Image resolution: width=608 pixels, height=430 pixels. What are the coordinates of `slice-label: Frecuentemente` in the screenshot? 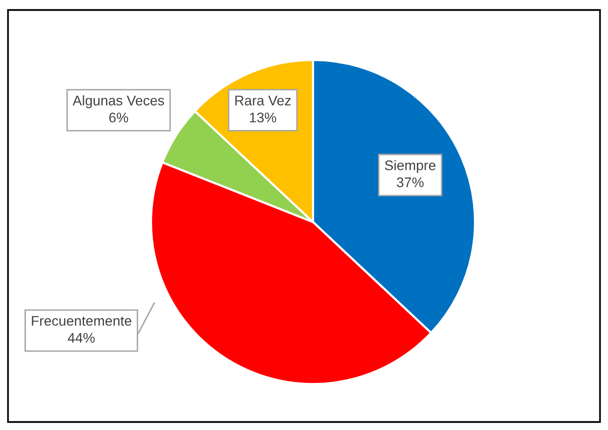 It's located at (82, 321).